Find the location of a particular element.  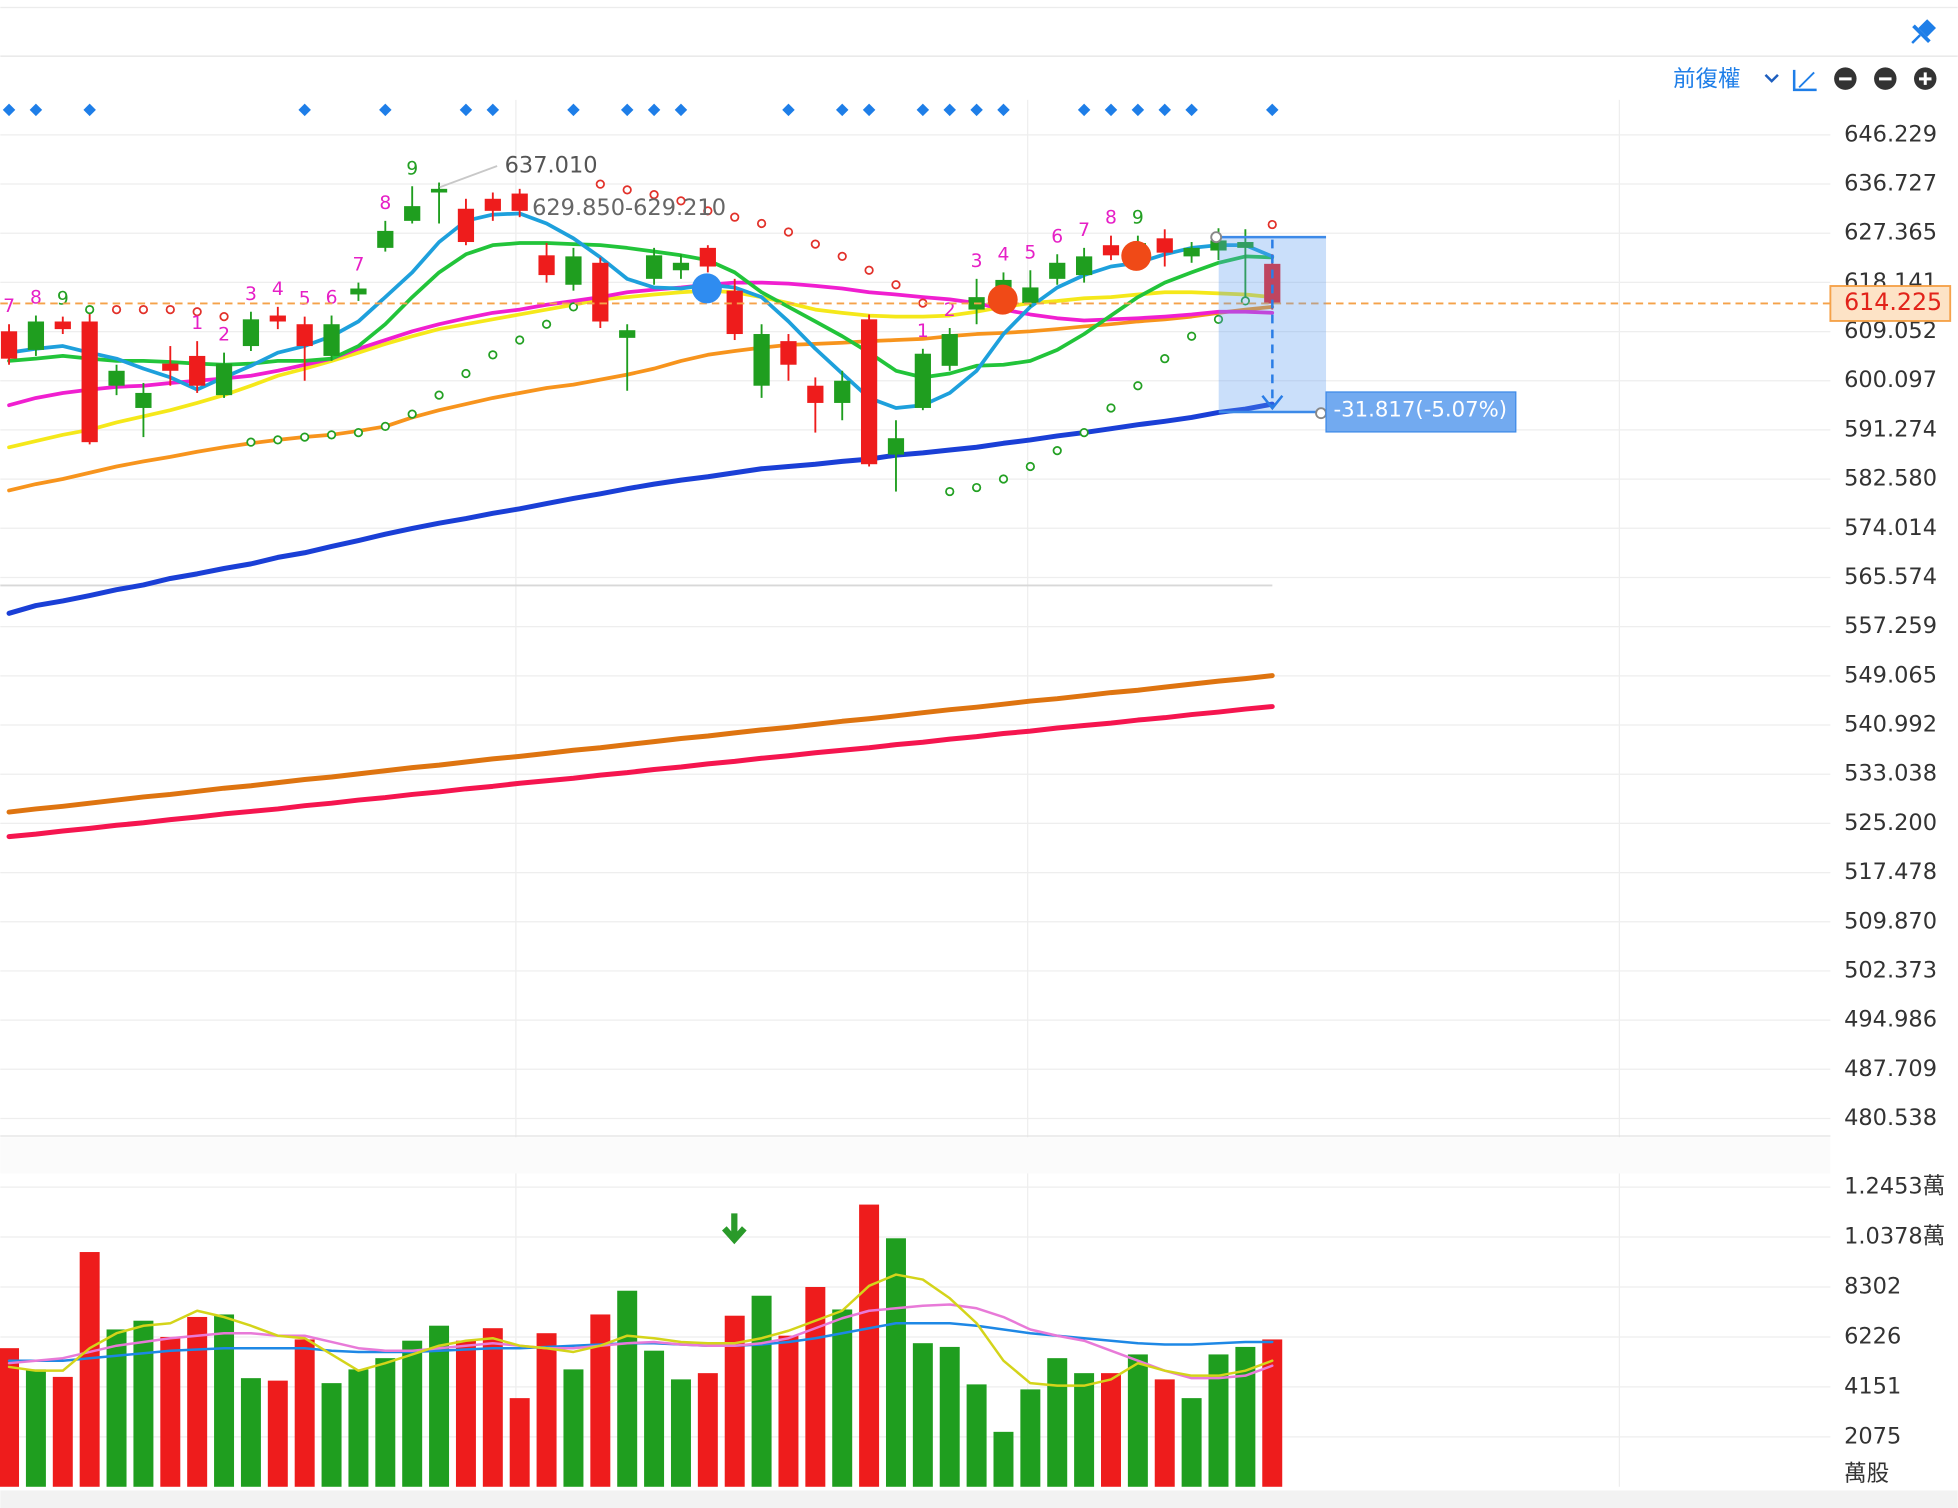

y-tick-label: 502.373 is located at coordinates (1890, 970).